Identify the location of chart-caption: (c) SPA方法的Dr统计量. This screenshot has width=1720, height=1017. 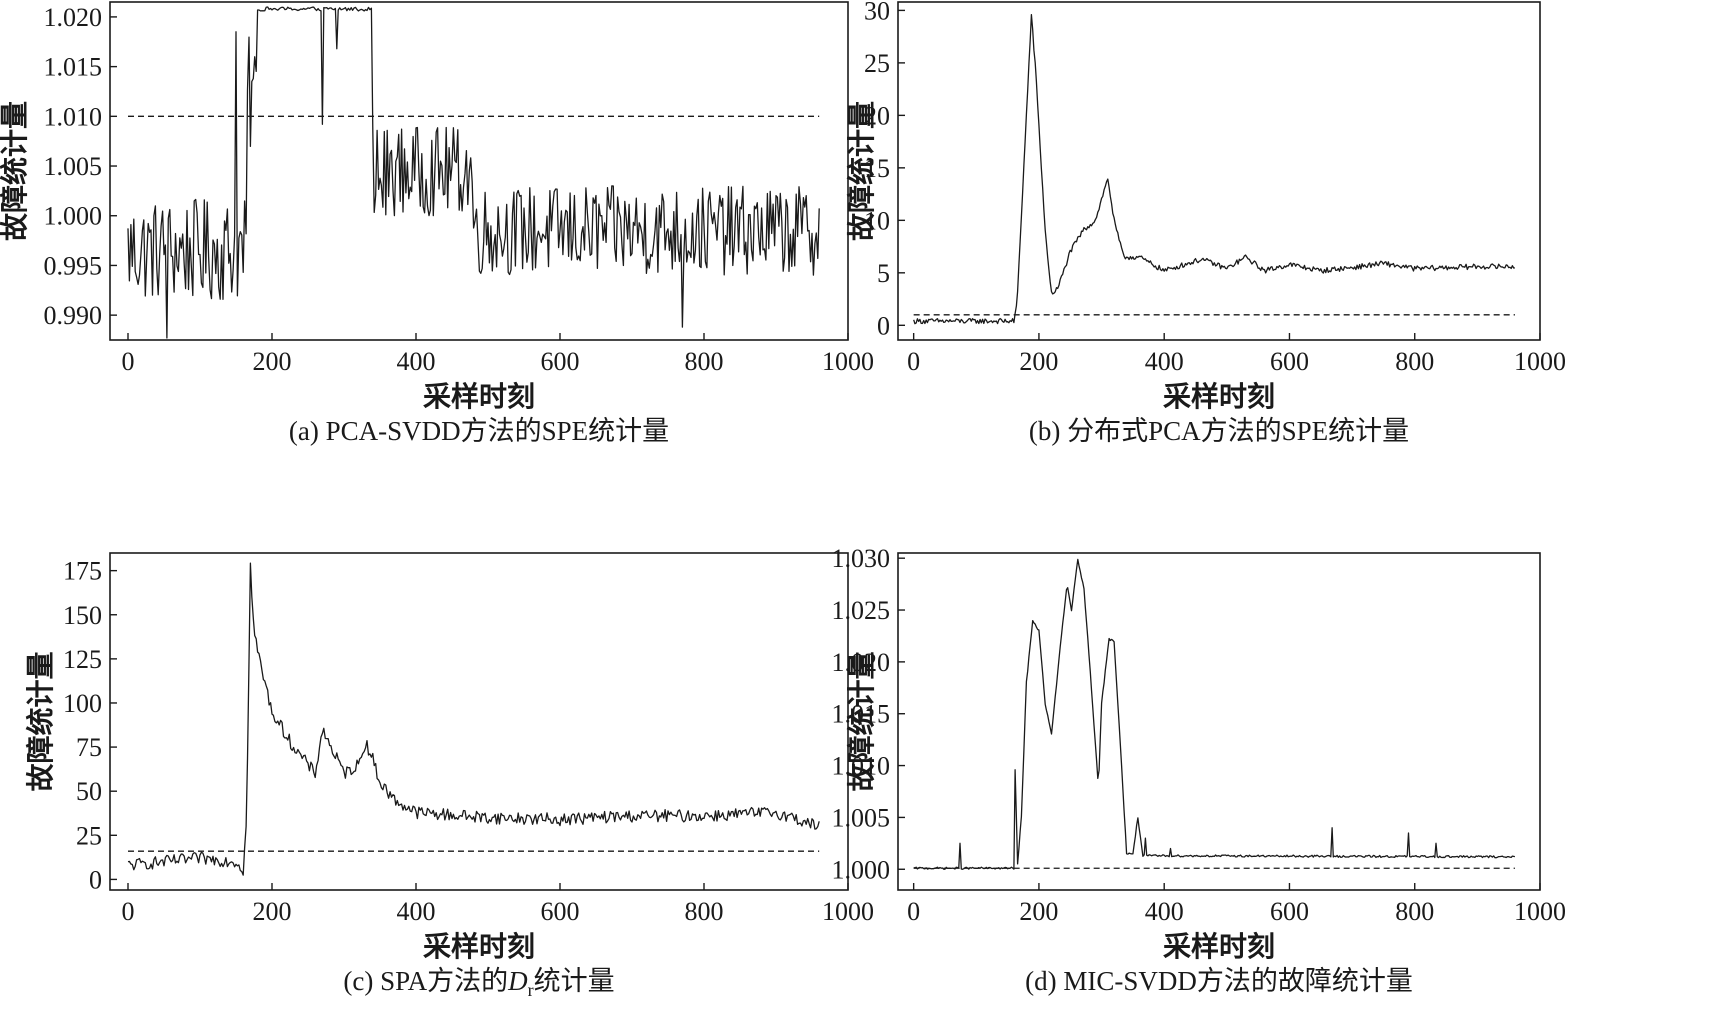
(478, 983).